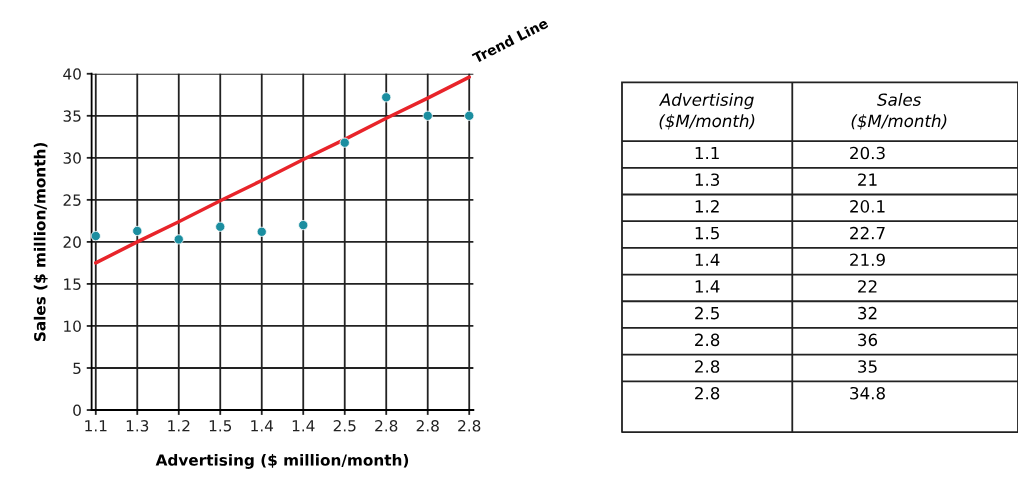 Image resolution: width=1018 pixels, height=479 pixels. Describe the element at coordinates (77, 368) in the screenshot. I see `y-tick-label: 5` at that location.